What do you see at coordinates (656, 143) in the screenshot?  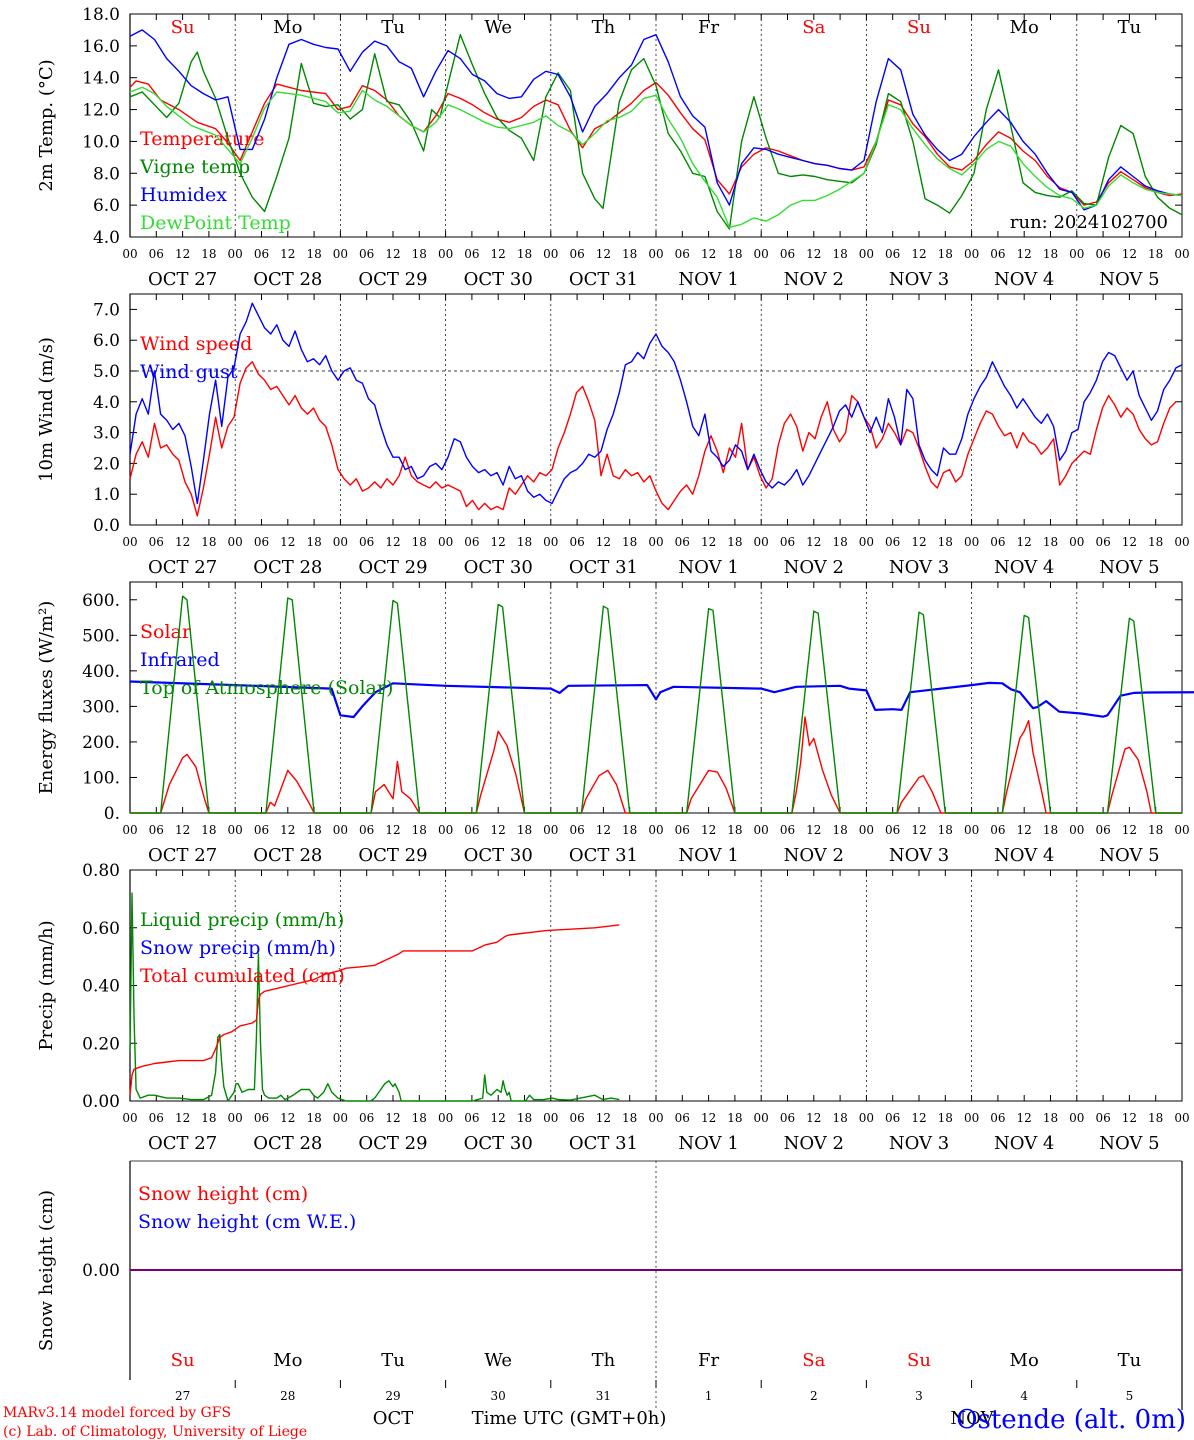 I see `series-line-temperature` at bounding box center [656, 143].